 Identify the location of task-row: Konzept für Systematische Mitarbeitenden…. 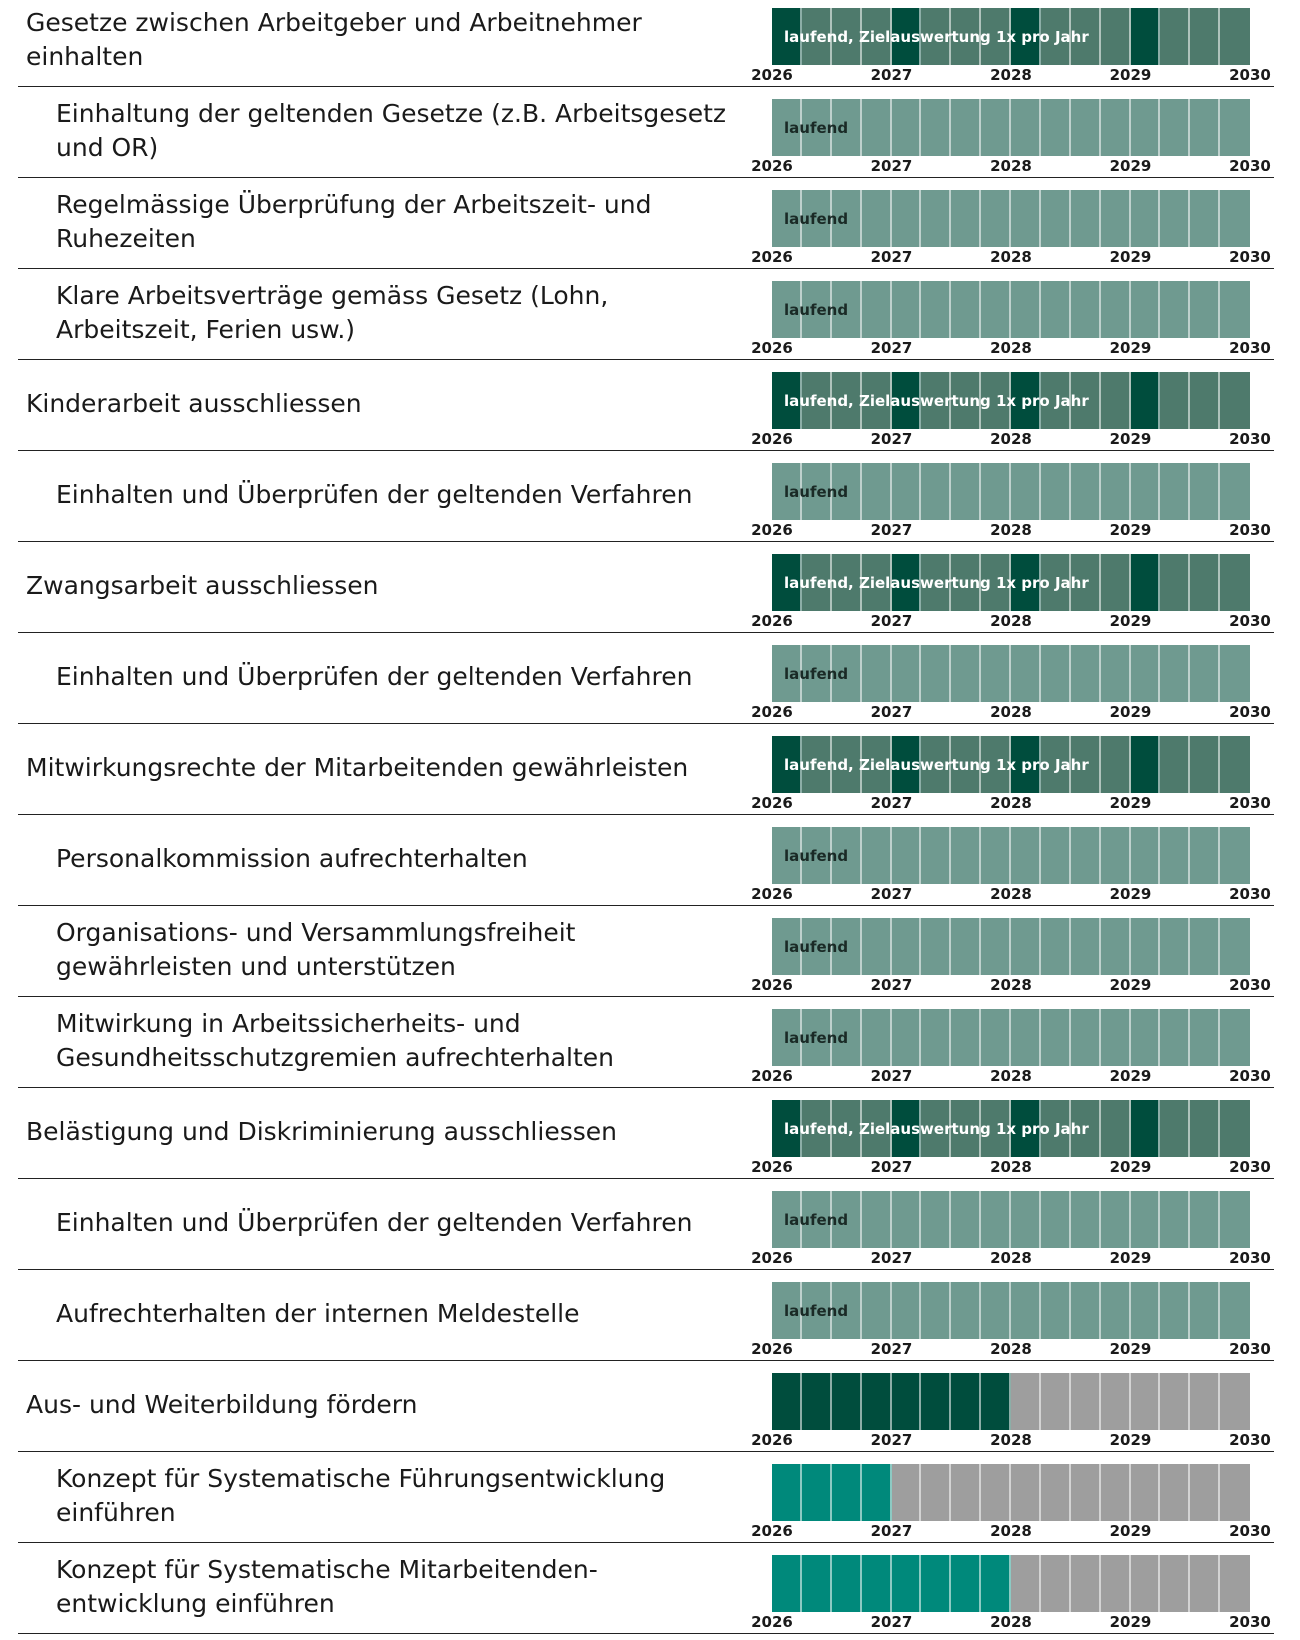
(650, 1592).